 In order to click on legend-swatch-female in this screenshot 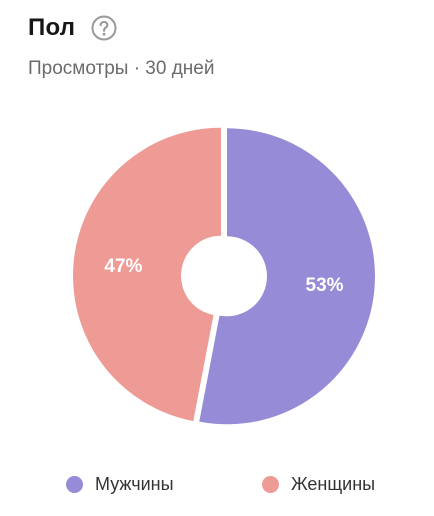, I will do `click(270, 484)`.